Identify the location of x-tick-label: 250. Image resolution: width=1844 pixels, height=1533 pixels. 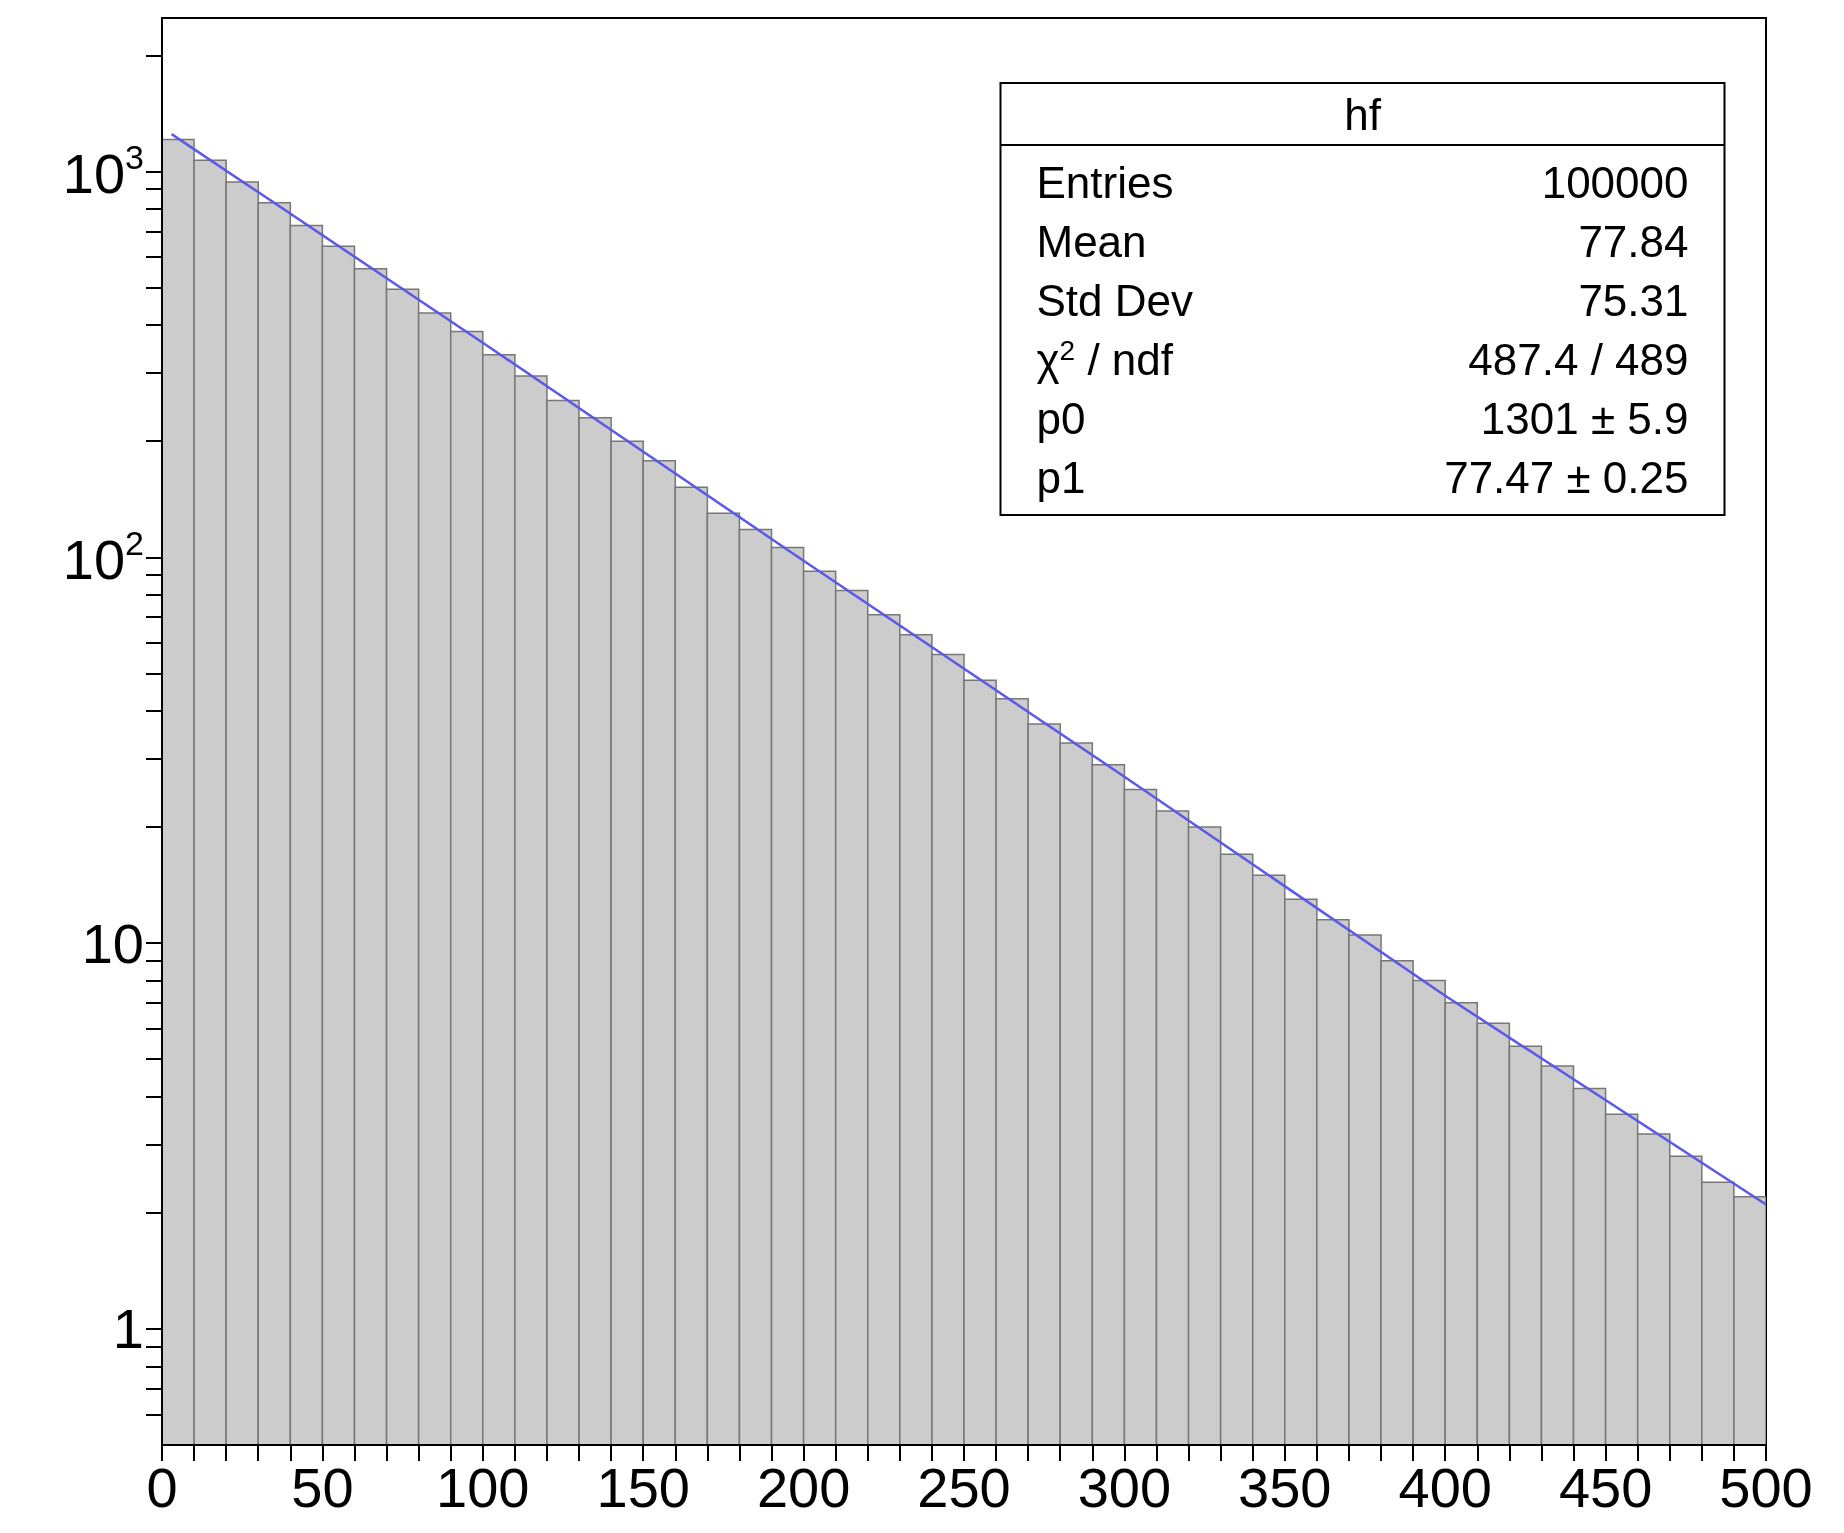
(964, 1487).